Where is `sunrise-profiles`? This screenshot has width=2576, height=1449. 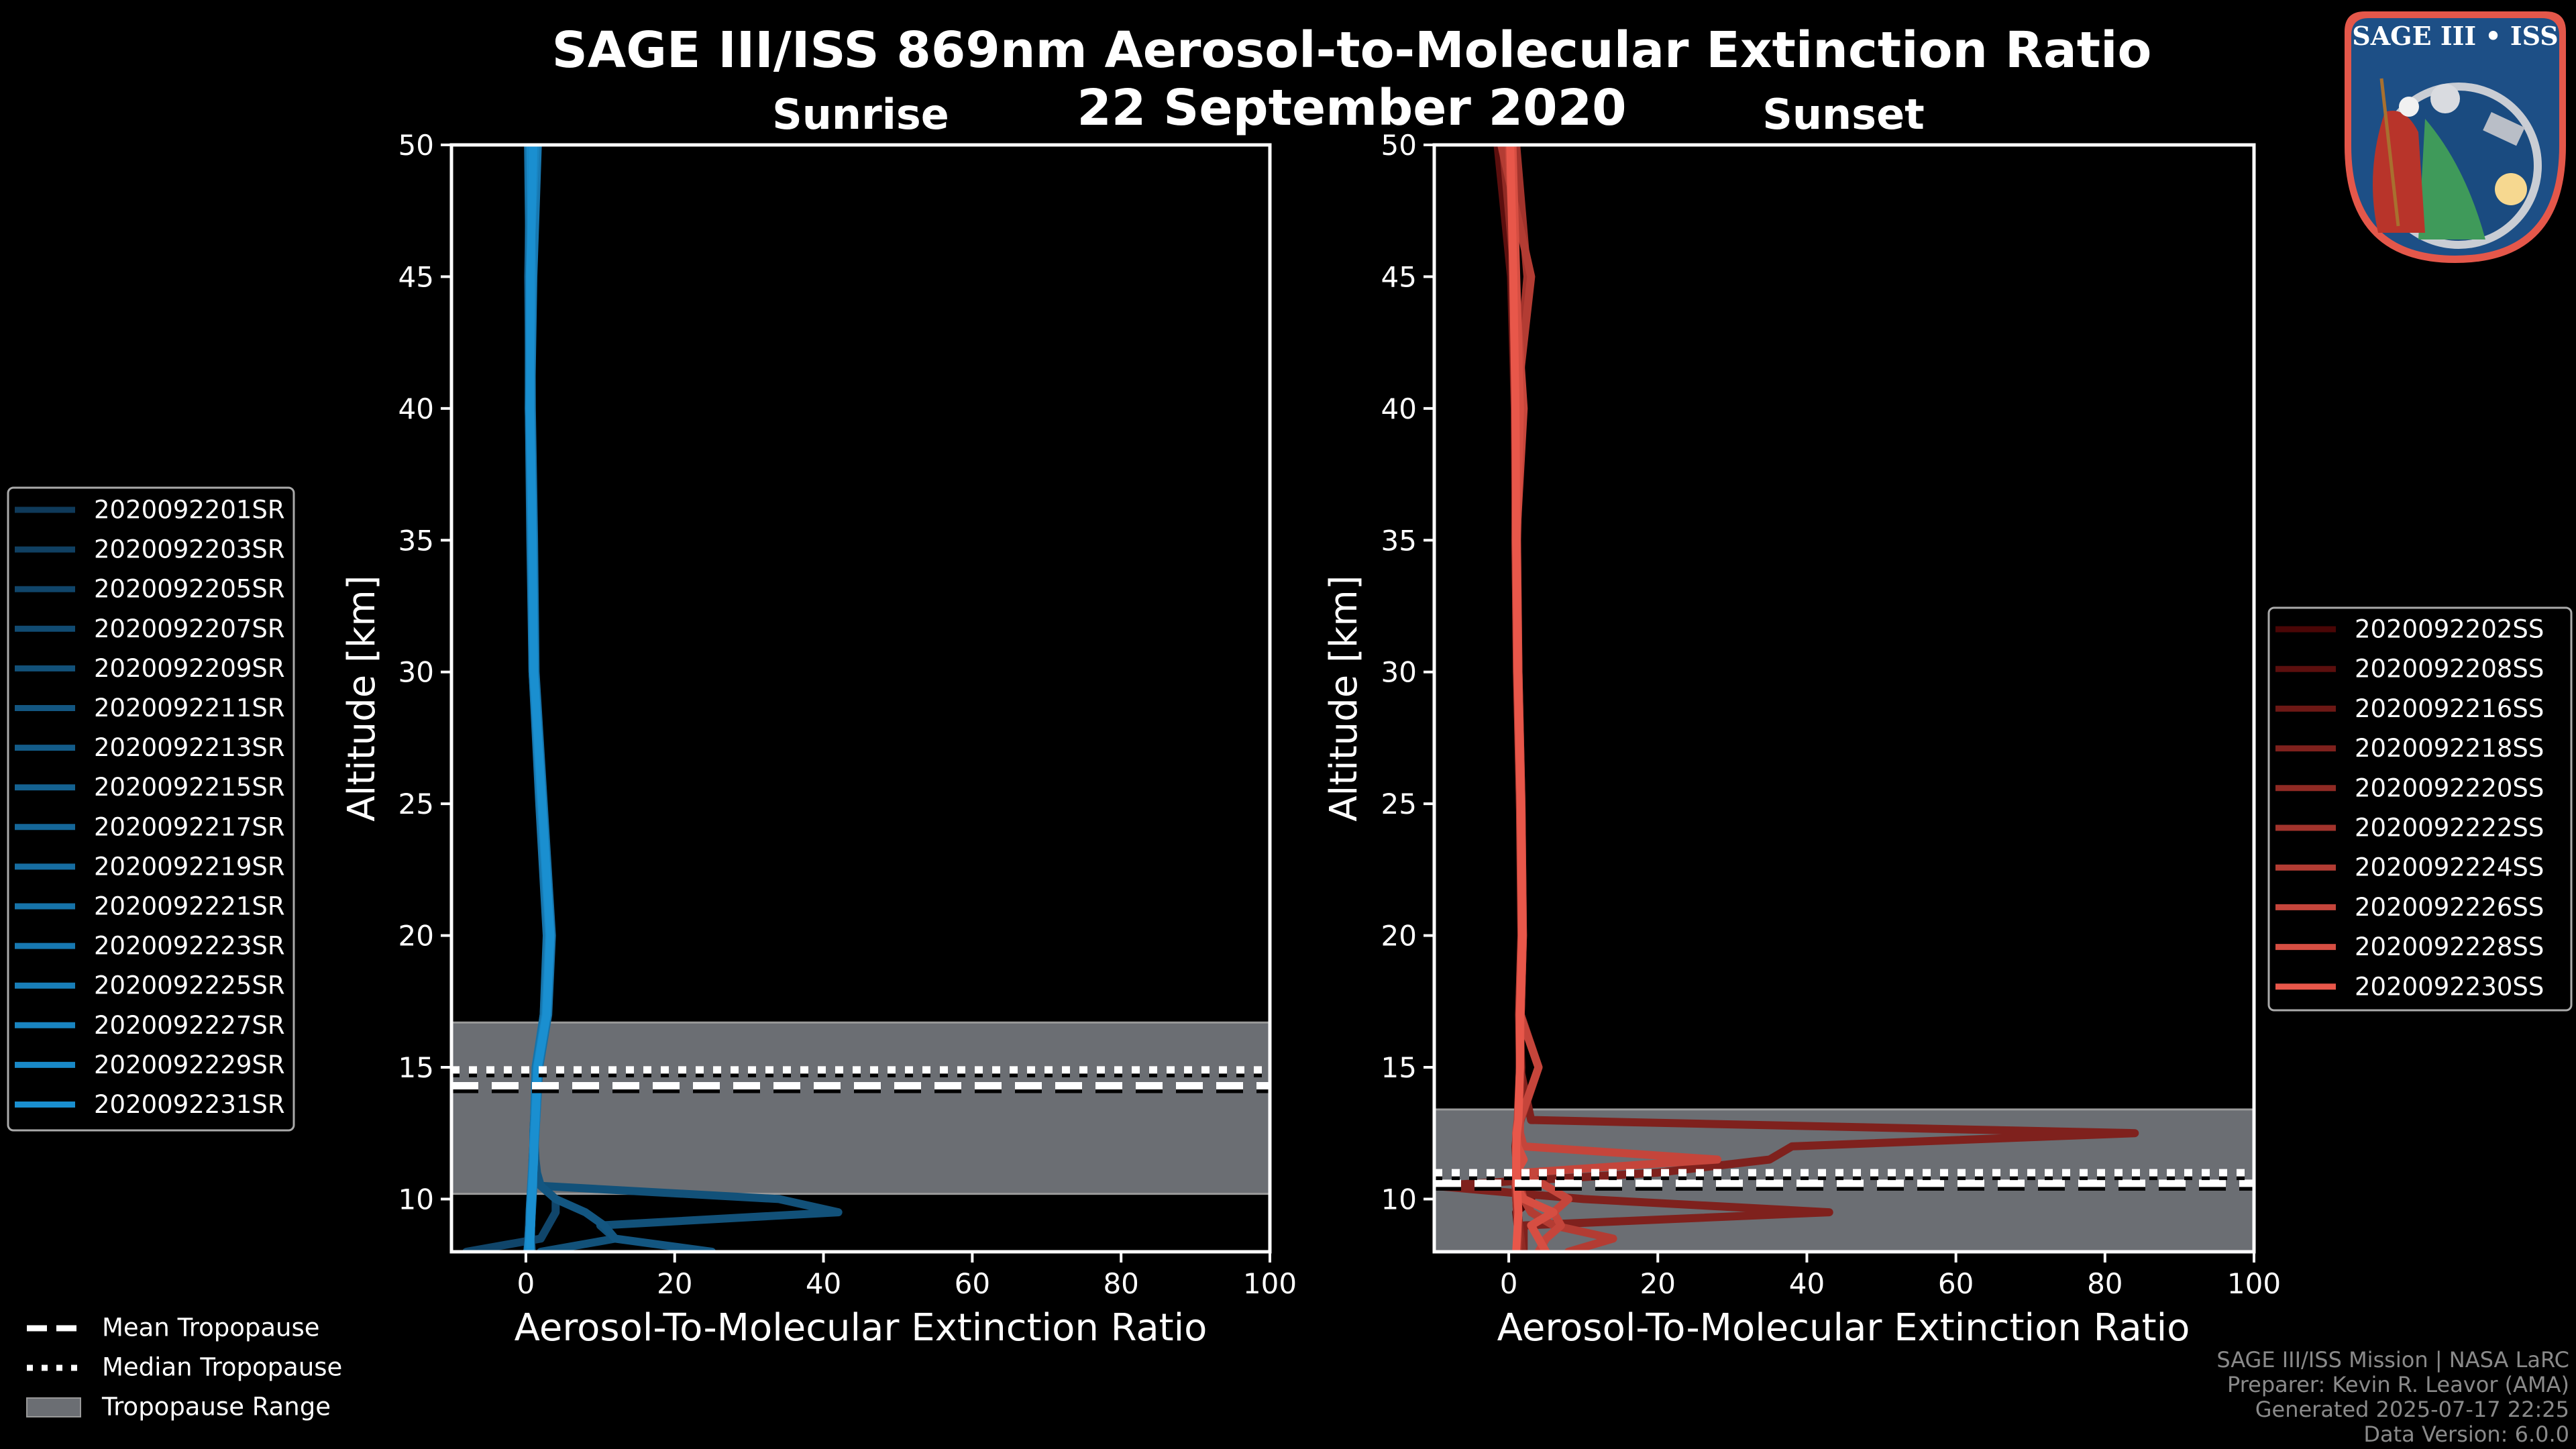 sunrise-profiles is located at coordinates (652, 698).